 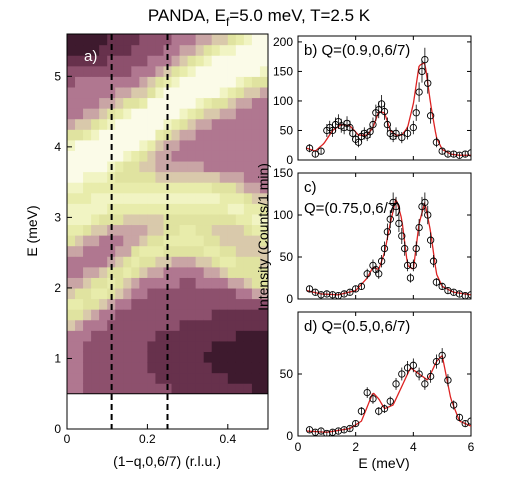 What do you see at coordinates (283, 71) in the screenshot?
I see `y-tick-label: 150` at bounding box center [283, 71].